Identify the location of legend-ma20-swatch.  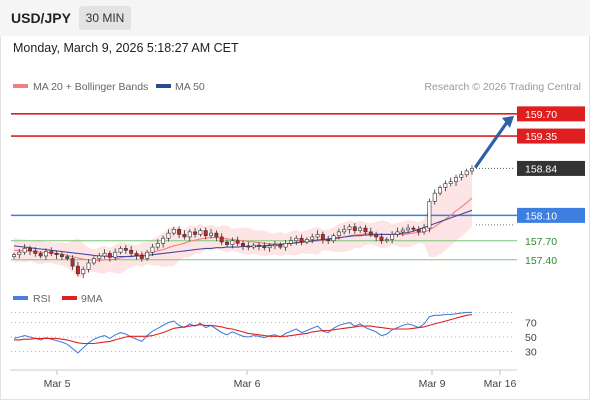
(20, 86).